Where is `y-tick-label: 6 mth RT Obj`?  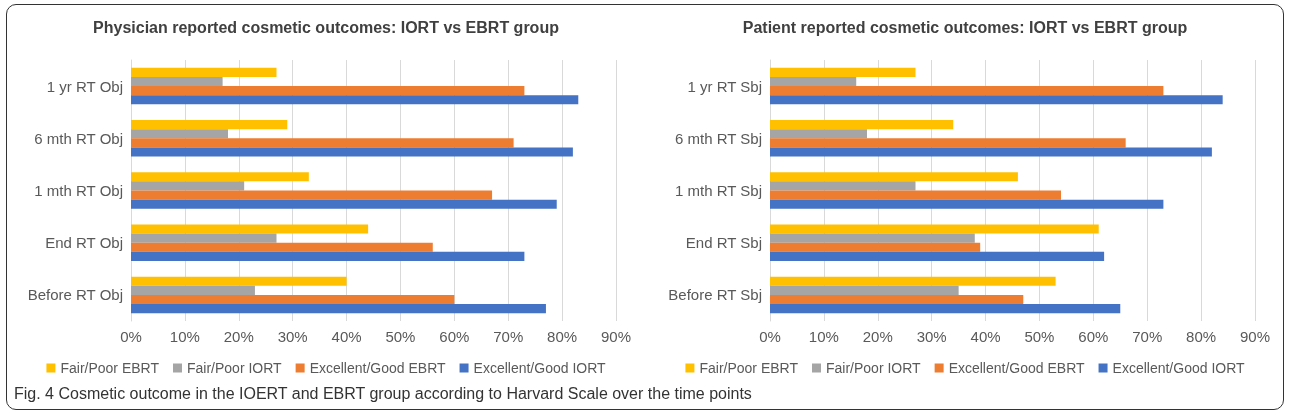
y-tick-label: 6 mth RT Obj is located at coordinates (78, 138).